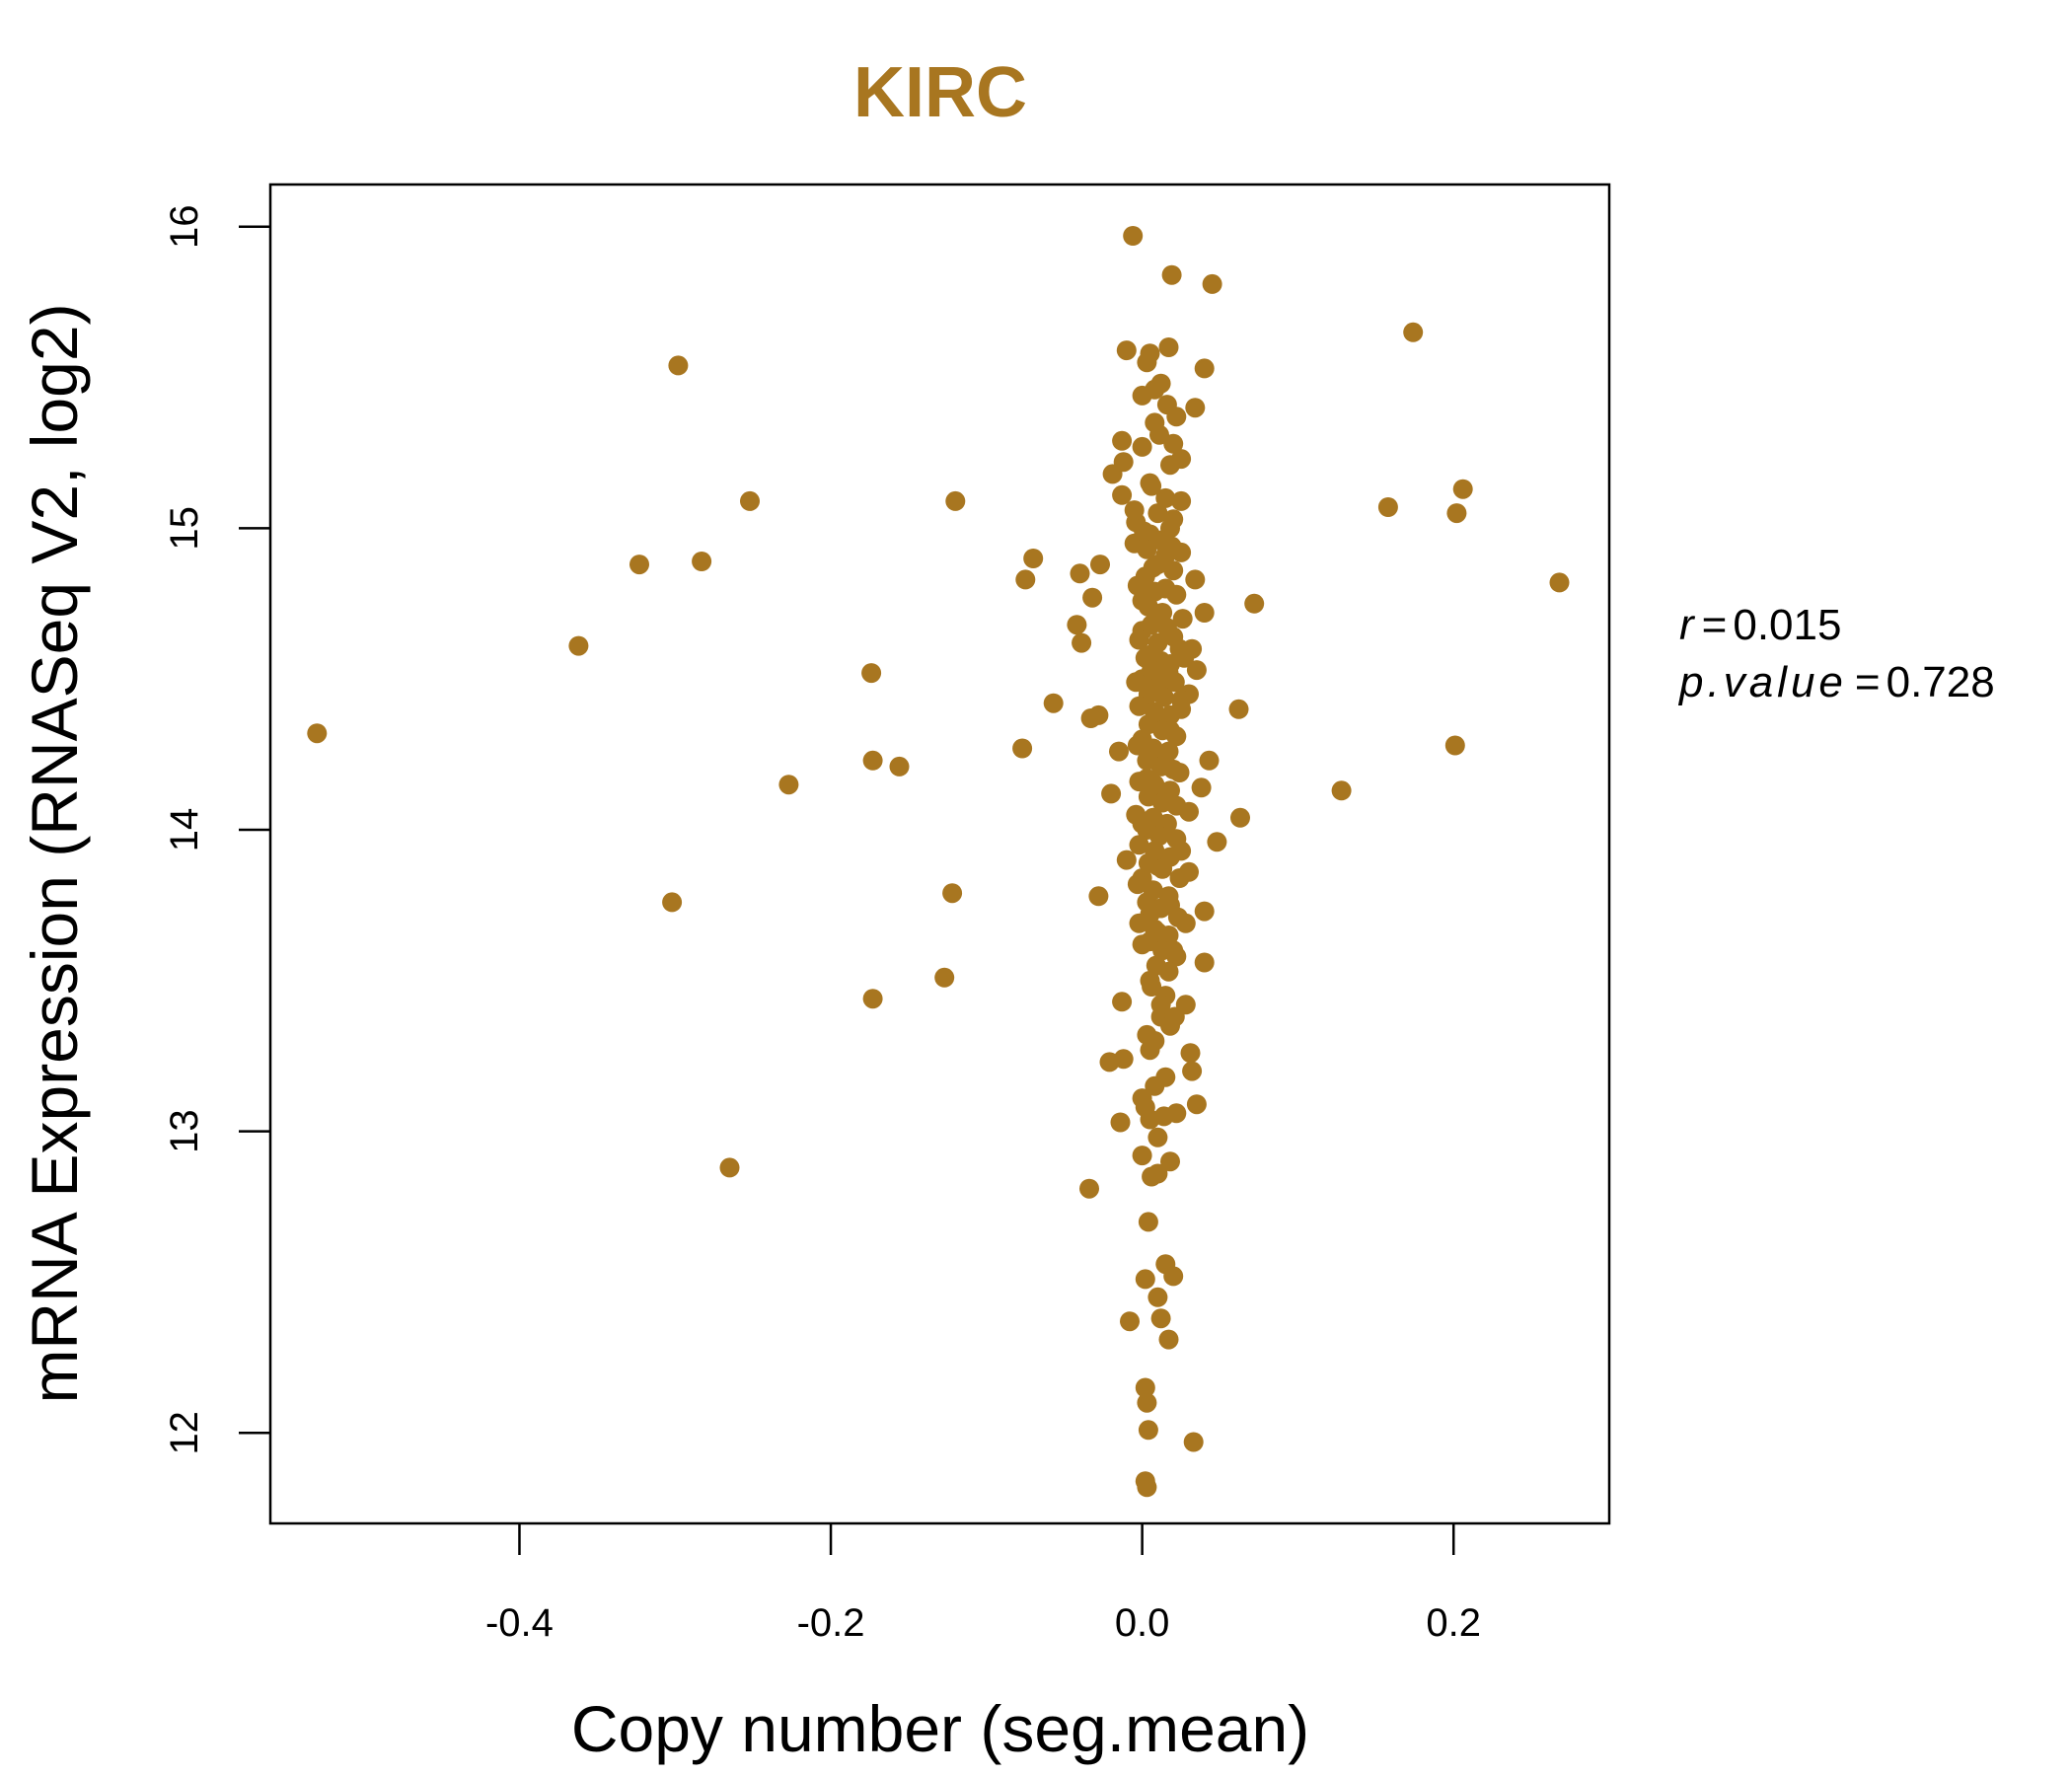  What do you see at coordinates (1787, 625) in the screenshot?
I see `r-value: 0.015` at bounding box center [1787, 625].